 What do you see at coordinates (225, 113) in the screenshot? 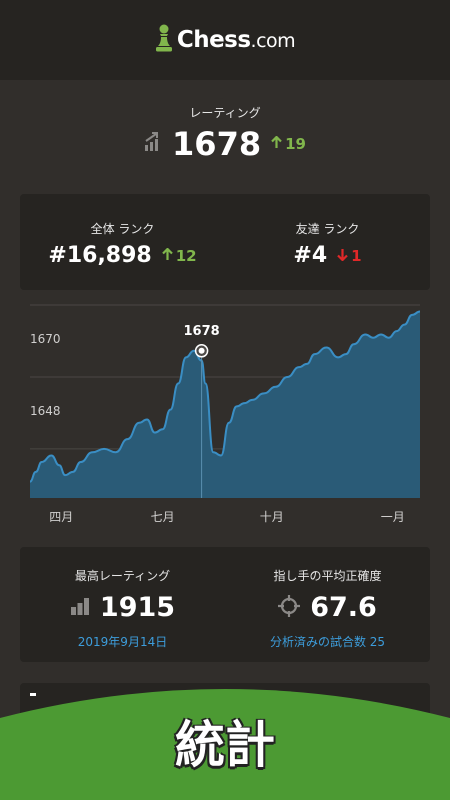
I see `rating-label: レーティング` at bounding box center [225, 113].